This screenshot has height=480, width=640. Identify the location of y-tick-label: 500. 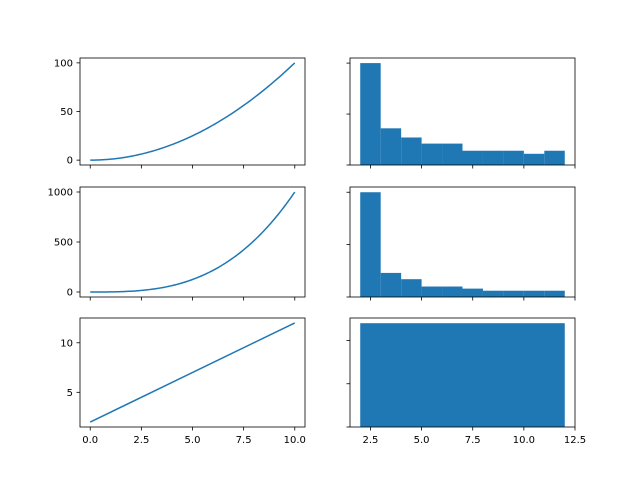
(63, 243).